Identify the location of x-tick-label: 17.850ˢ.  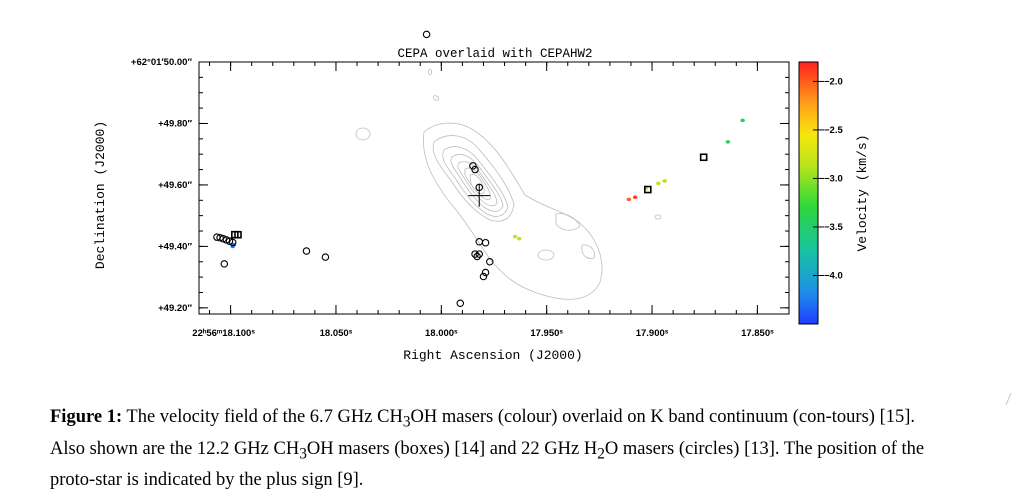
(757, 333).